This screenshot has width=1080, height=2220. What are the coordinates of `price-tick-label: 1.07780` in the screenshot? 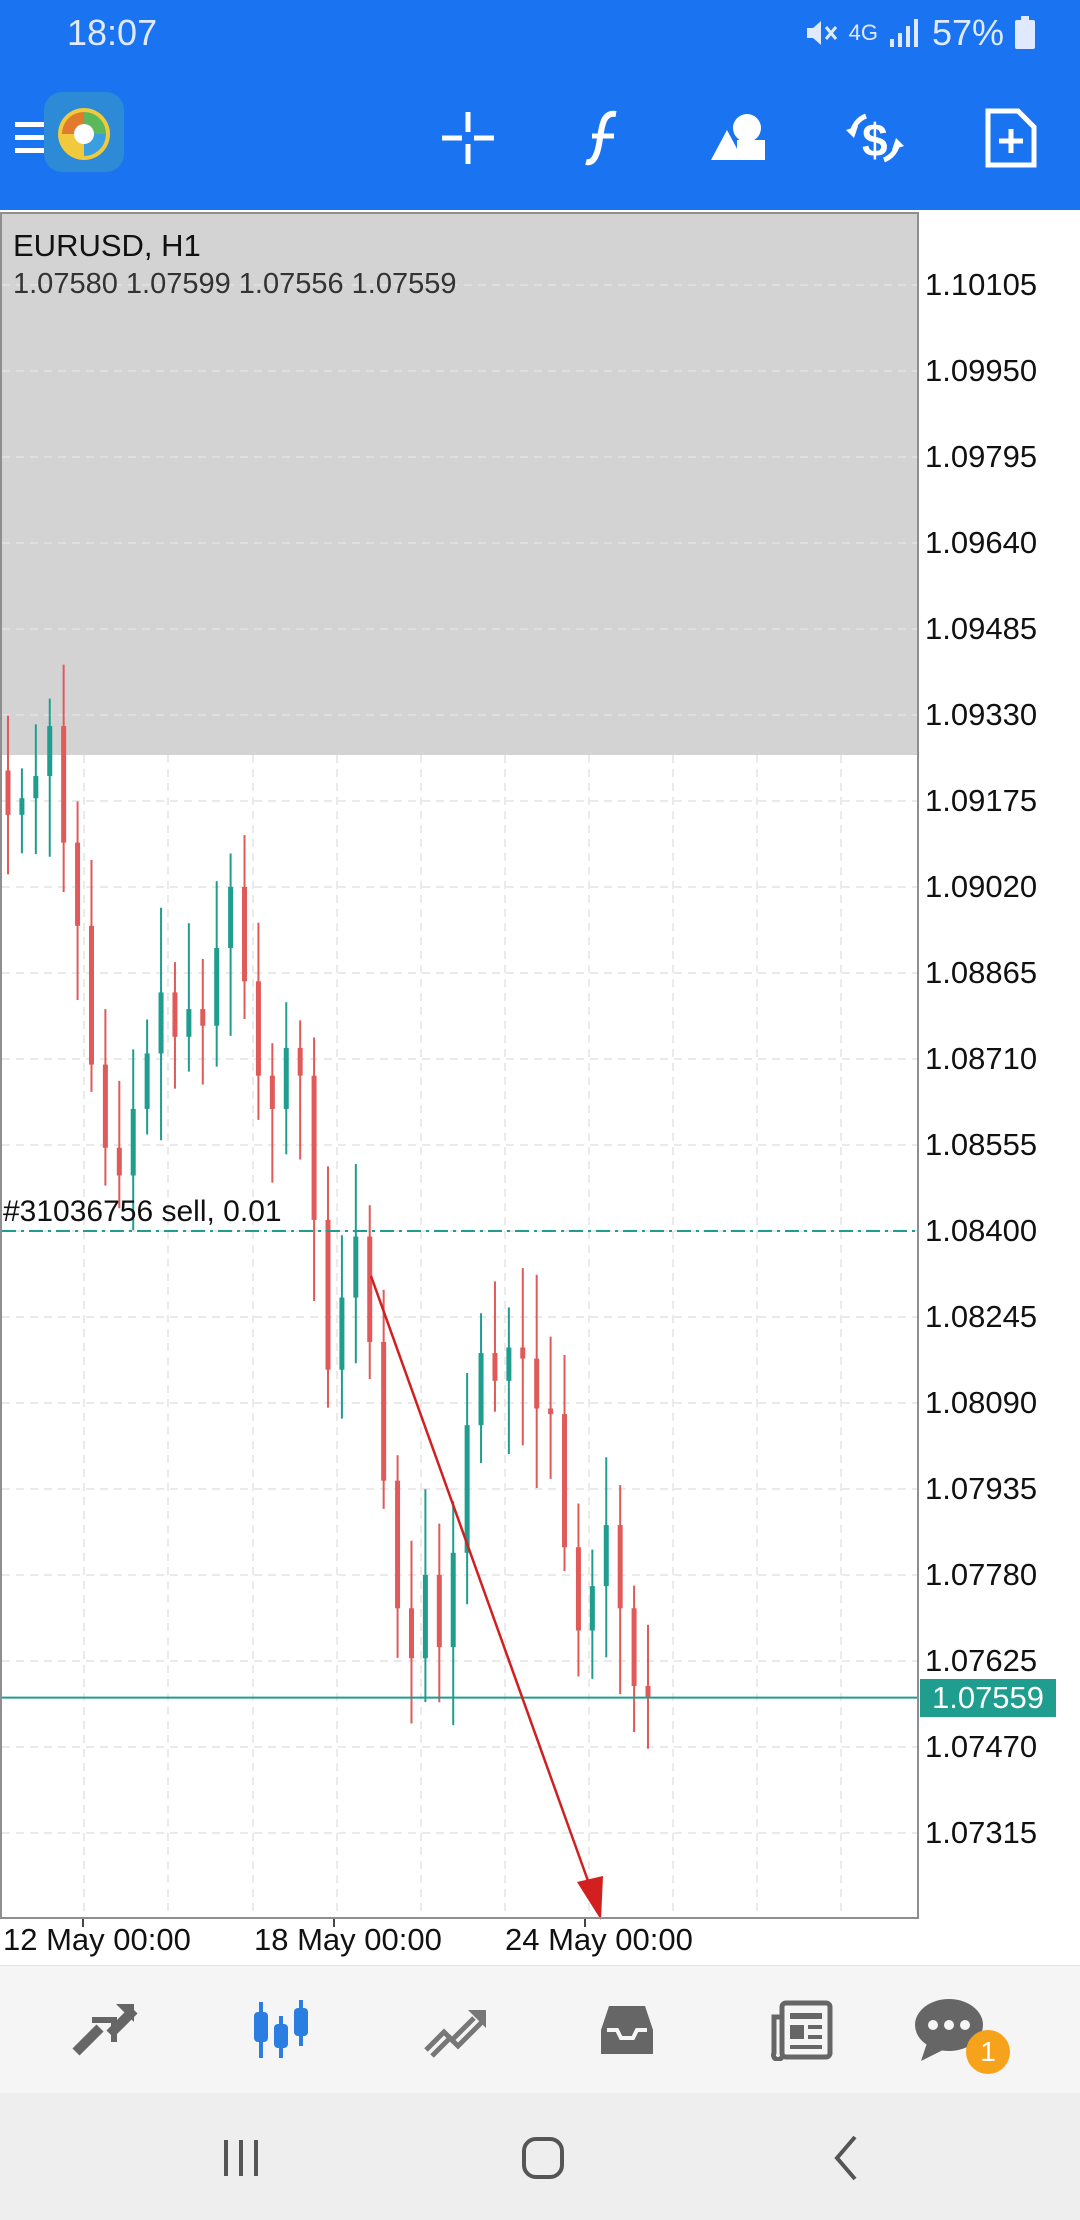 It's located at (981, 1574).